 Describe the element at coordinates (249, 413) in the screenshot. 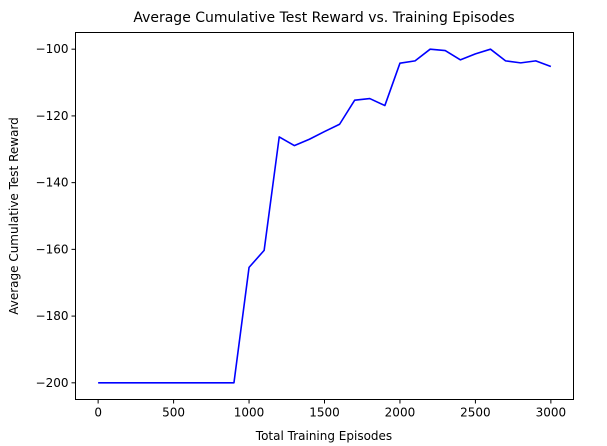

I see `x-tick-label: 1000` at that location.